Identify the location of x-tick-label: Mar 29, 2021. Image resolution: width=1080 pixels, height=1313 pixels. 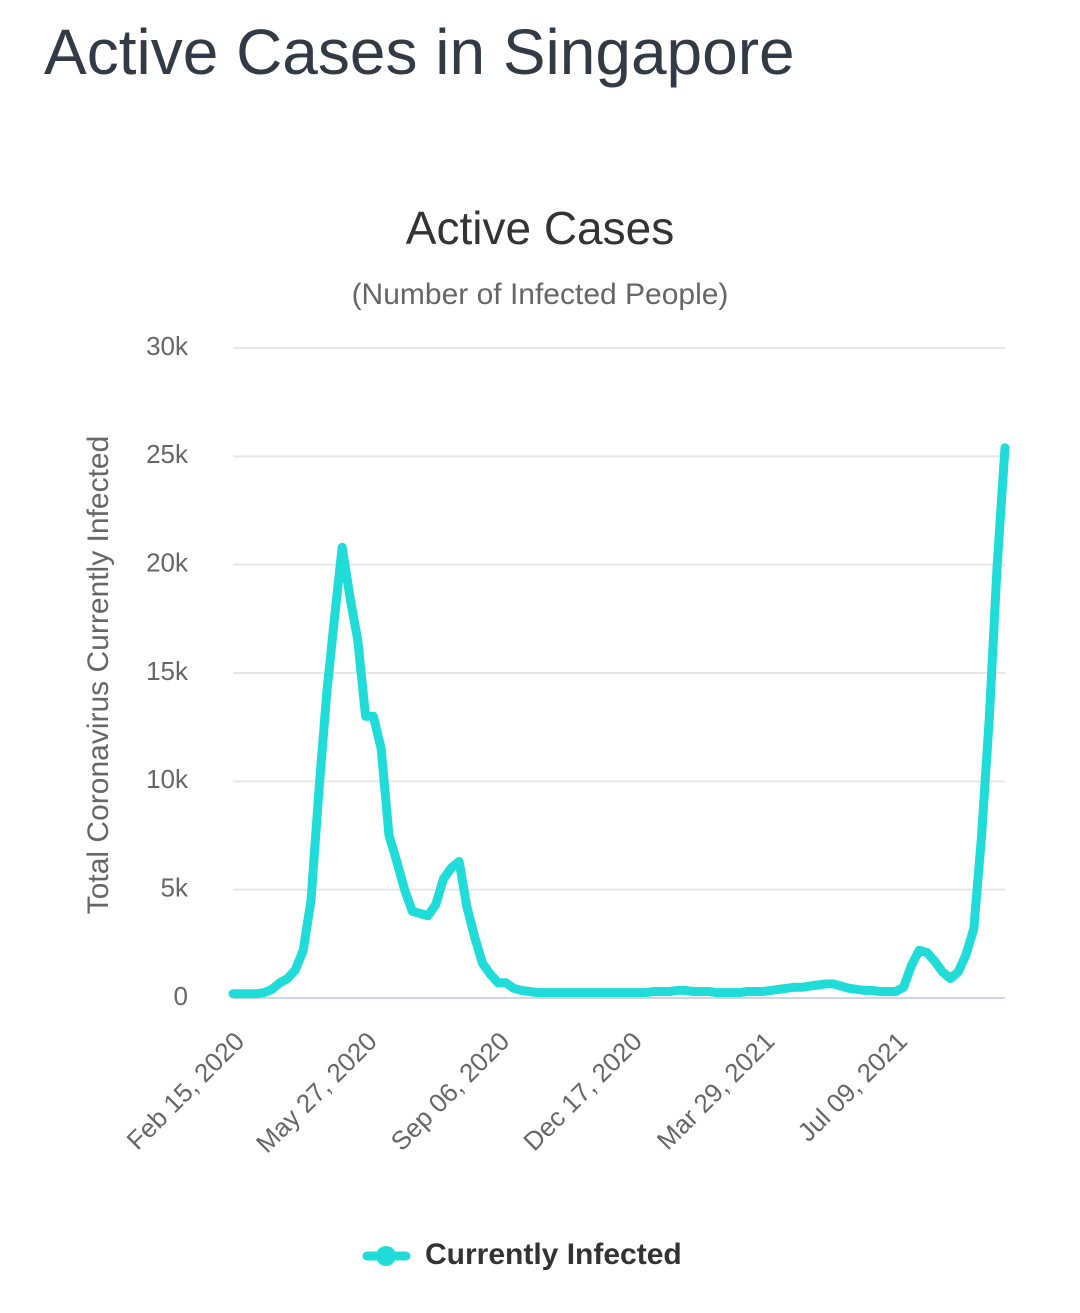
(716, 1091).